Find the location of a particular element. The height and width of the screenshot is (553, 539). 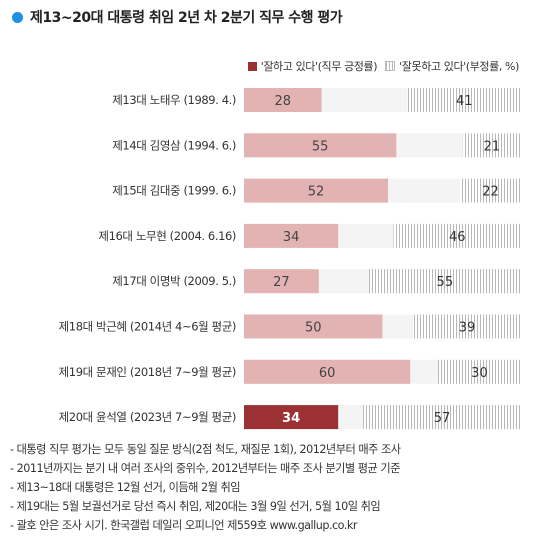

negative-value-label: 22 is located at coordinates (490, 192).